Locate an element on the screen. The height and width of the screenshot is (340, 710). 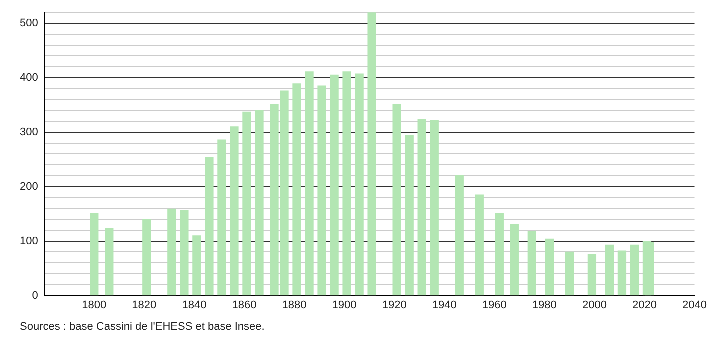
y-tick-label: 100 is located at coordinates (29, 241).